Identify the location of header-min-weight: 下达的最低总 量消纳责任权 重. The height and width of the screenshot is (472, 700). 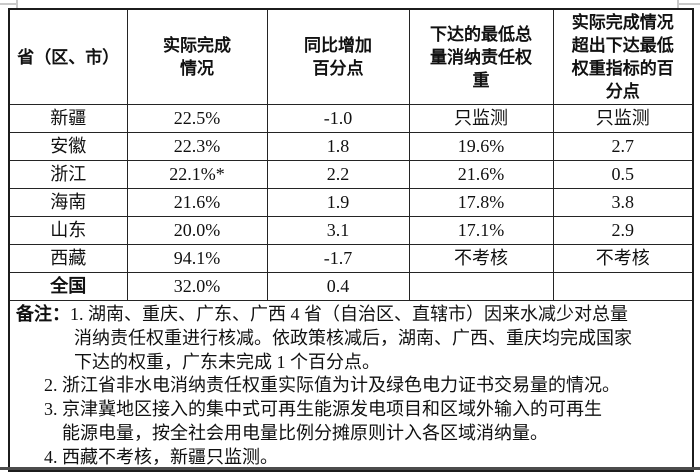
(481, 56).